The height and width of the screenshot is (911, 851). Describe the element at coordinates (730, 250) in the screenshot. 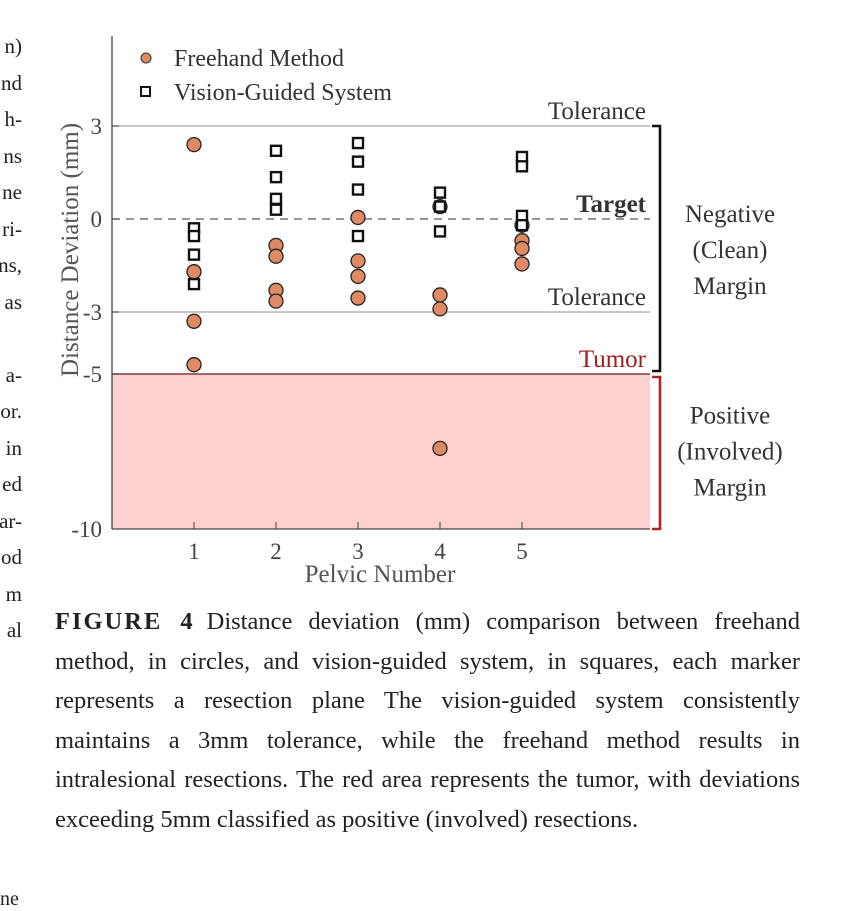

I see `margin-label-line: (Clean)` at that location.